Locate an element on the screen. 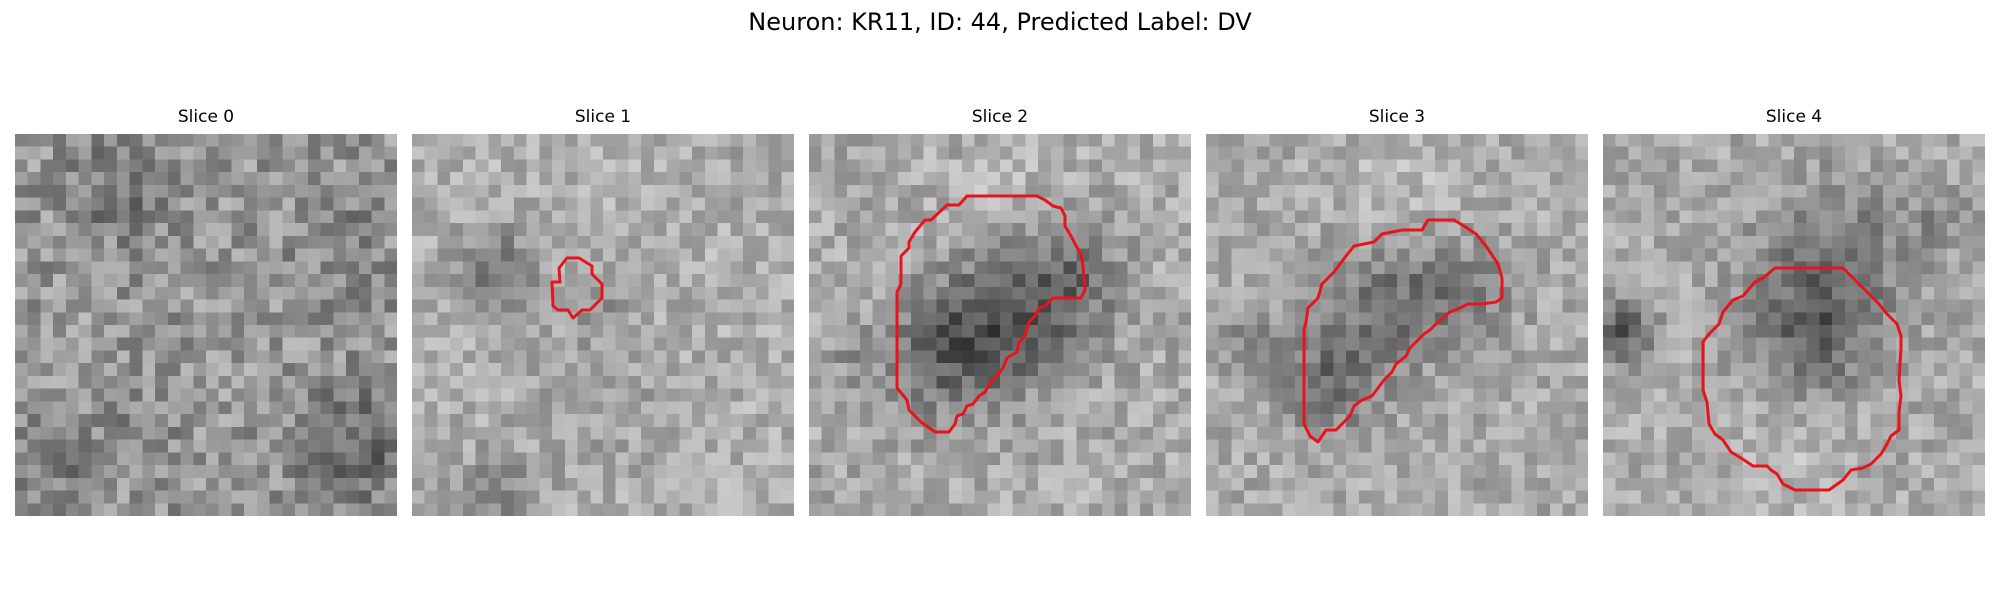  slice-title: Slice 3 is located at coordinates (1397, 117).